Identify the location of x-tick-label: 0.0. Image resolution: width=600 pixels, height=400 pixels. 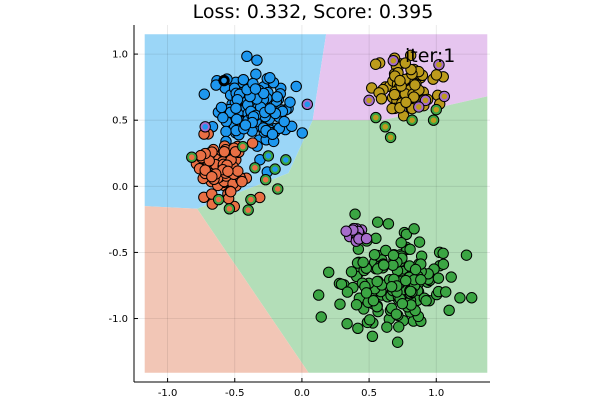
(302, 393).